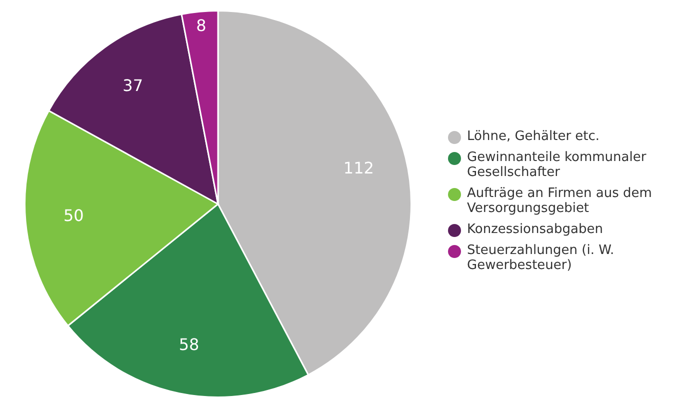 This screenshot has height=408, width=683. I want to click on data-label: 112, so click(358, 168).